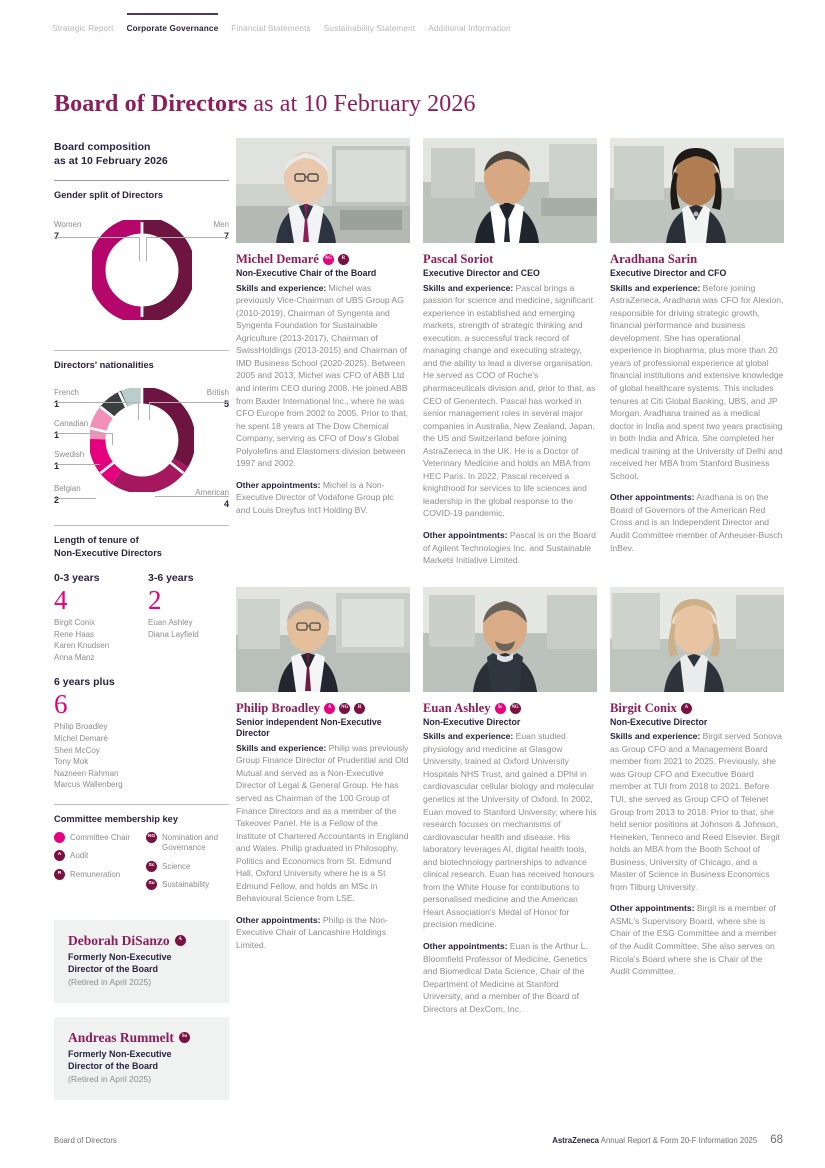  I want to click on tenure-group-3-6: 3-6 years 2 Euan Ashley Diana Layfield, so click(188, 617).